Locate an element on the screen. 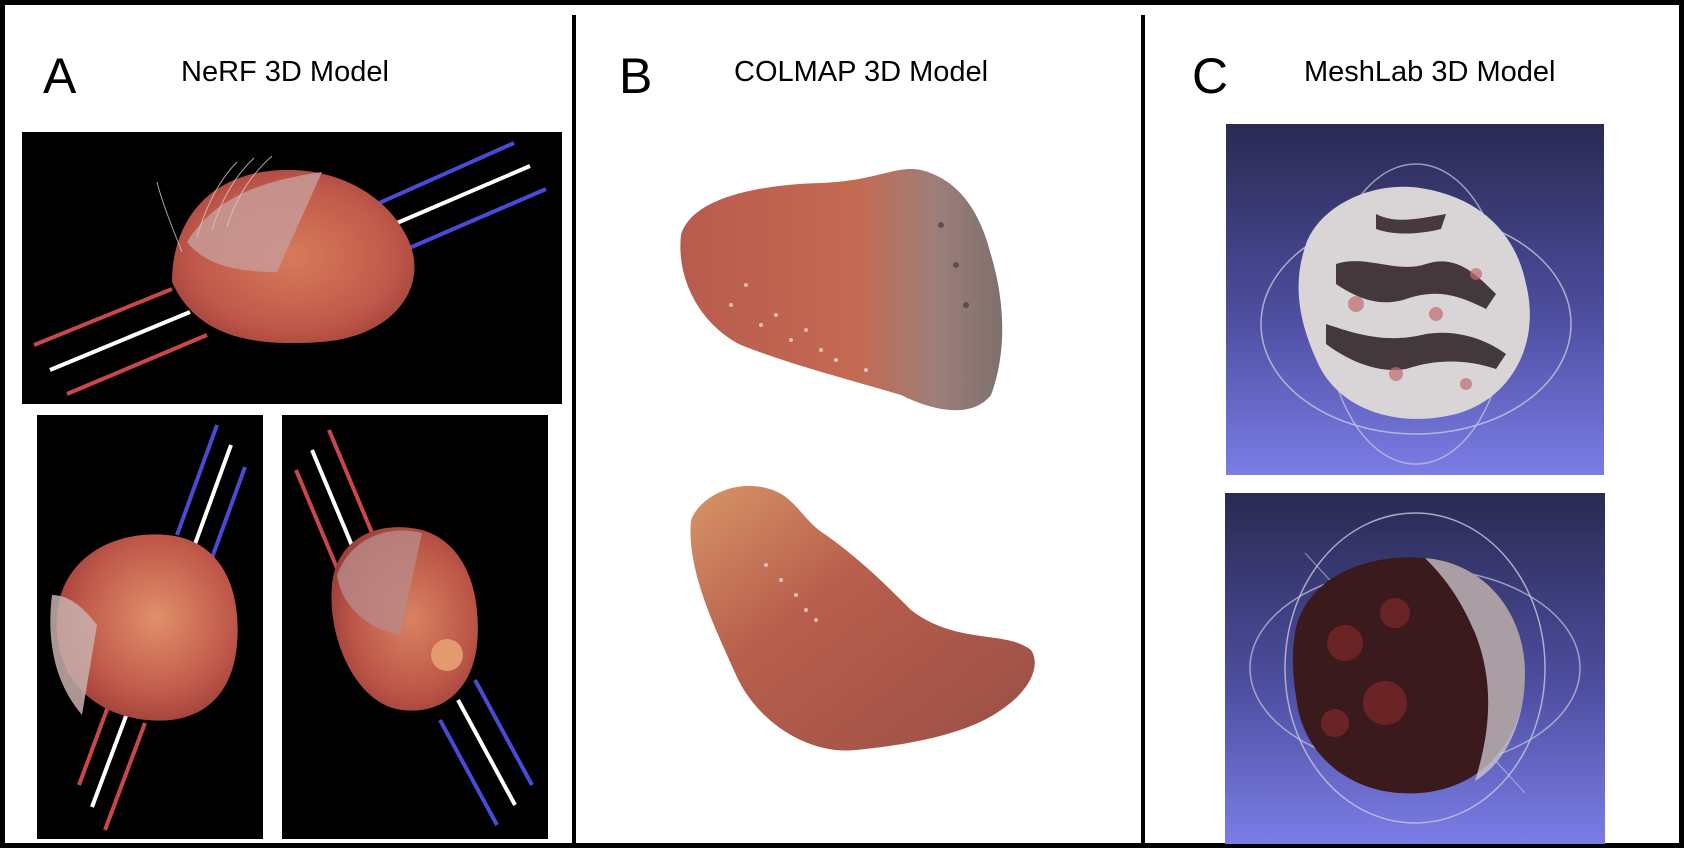 This screenshot has height=853, width=1684. mesh-surface is located at coordinates (1408, 675).